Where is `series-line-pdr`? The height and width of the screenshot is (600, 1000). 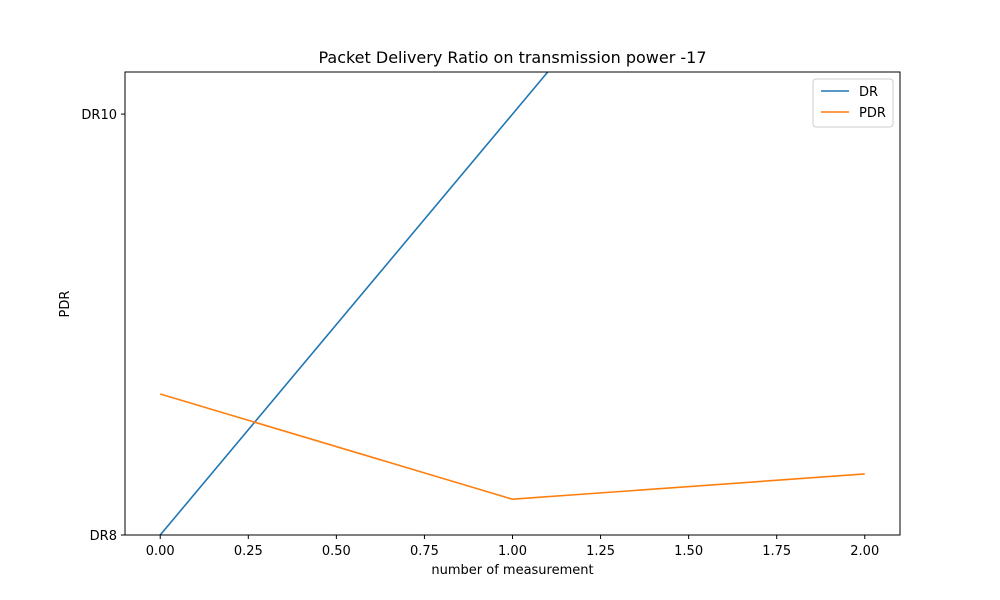 series-line-pdr is located at coordinates (512, 447).